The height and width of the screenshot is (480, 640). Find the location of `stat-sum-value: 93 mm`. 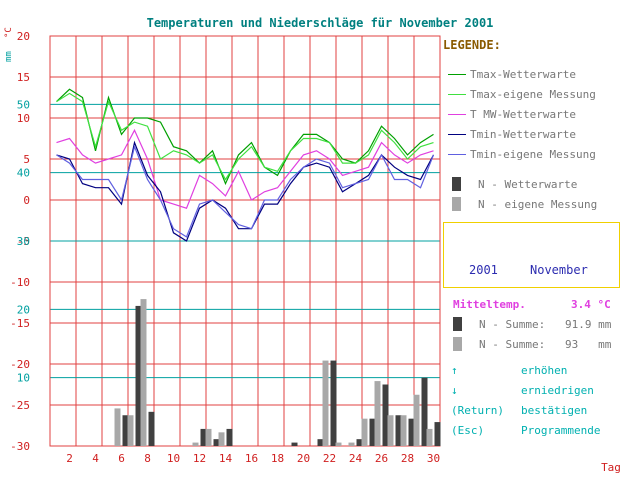

stat-sum-value: 93 mm is located at coordinates (588, 344).